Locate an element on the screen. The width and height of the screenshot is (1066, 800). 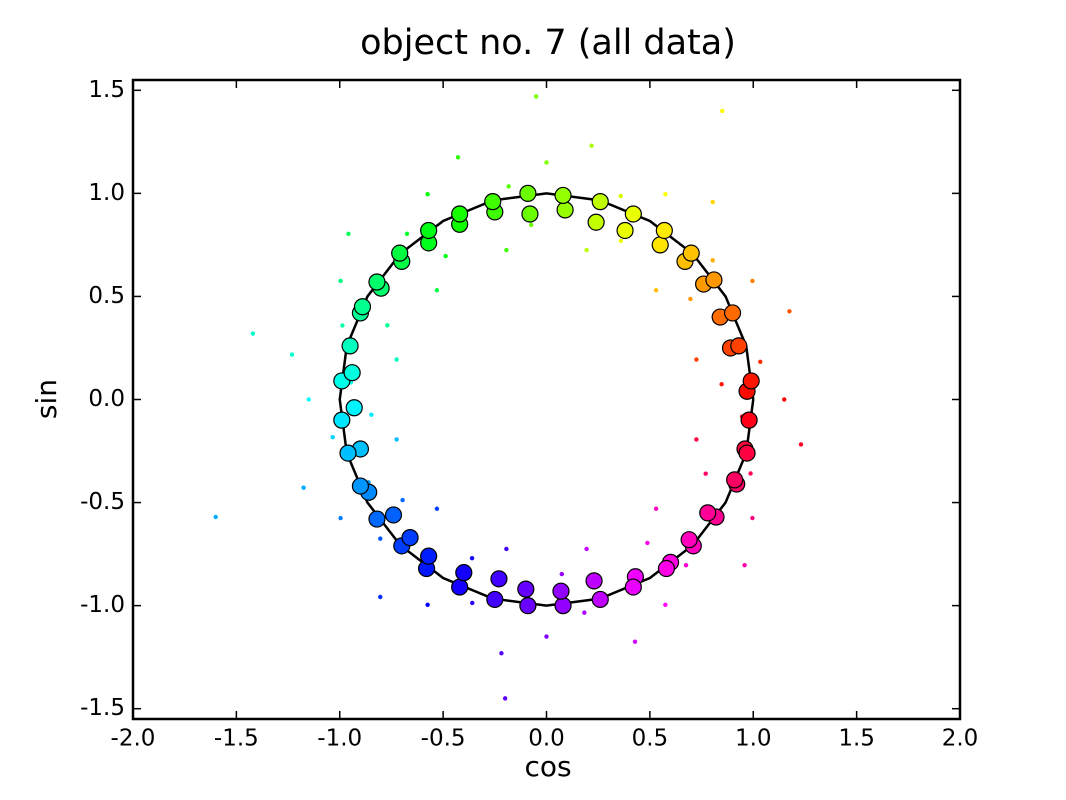
y-axis-label: sin is located at coordinates (46, 399).